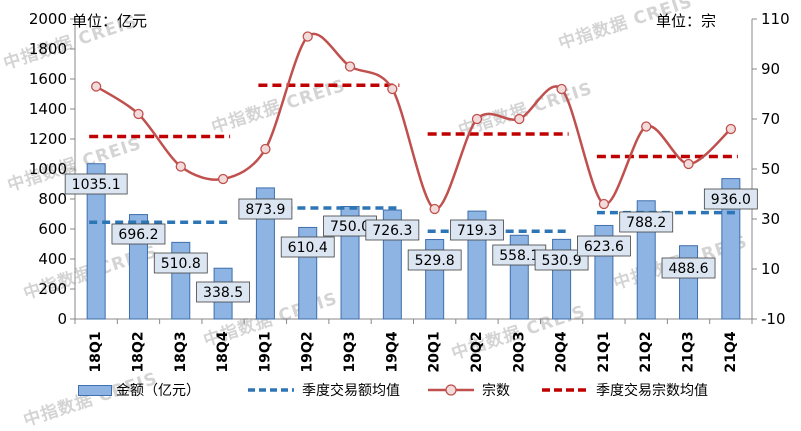 Image resolution: width=801 pixels, height=431 pixels. Describe the element at coordinates (48, 139) in the screenshot. I see `left-tick-label: 1200` at that location.